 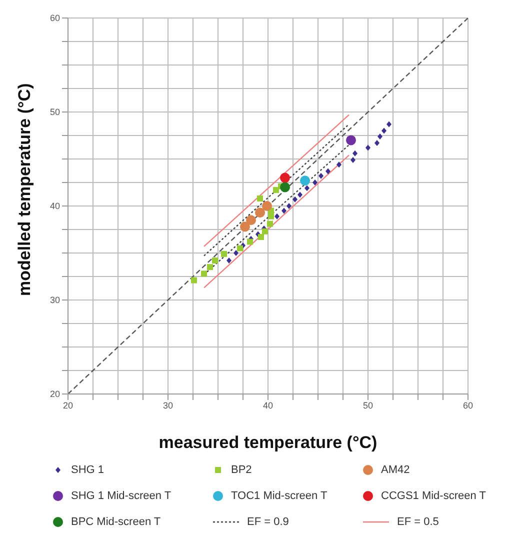 What do you see at coordinates (433, 496) in the screenshot?
I see `legend-label: CCGS1 Mid-screen T` at bounding box center [433, 496].